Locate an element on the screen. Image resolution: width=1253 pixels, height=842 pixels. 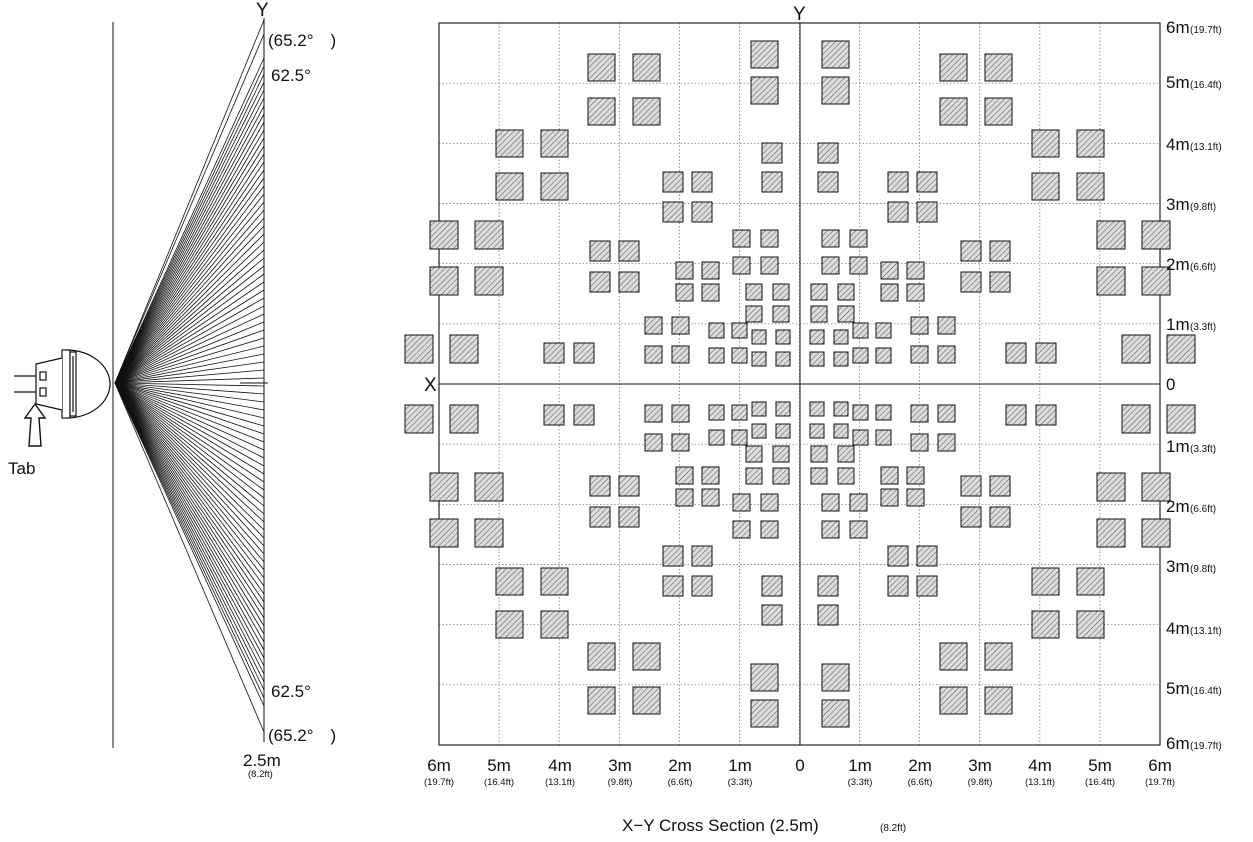
bottom-tick-label: 3m is located at coordinates (620, 765).